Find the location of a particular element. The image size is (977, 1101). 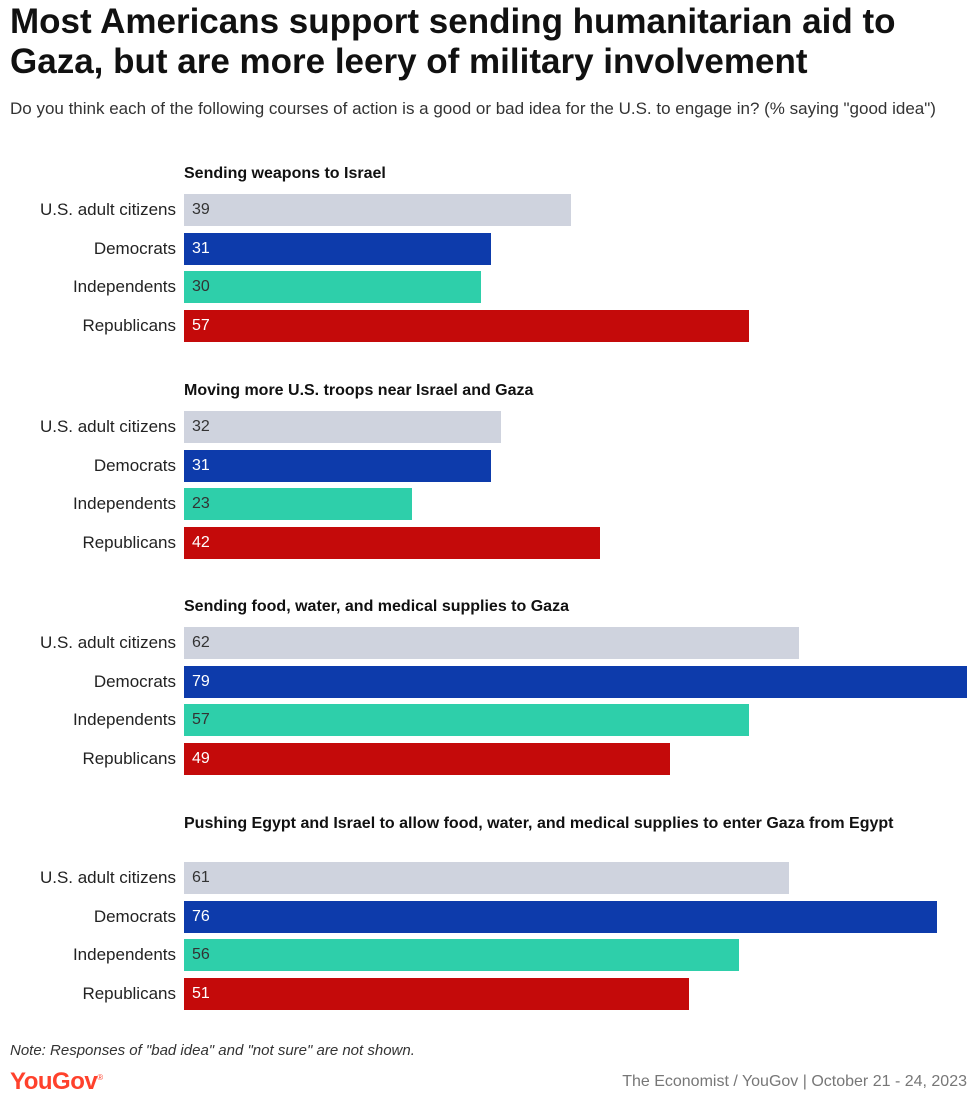

bar-value-label: 23 is located at coordinates (201, 503).